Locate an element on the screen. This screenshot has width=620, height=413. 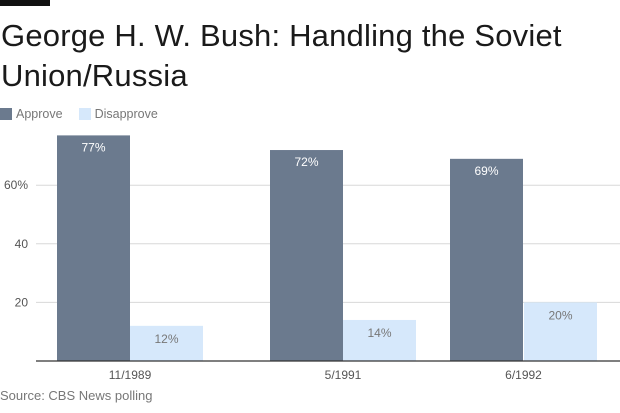
legend: Approve Disapprove is located at coordinates (87, 114).